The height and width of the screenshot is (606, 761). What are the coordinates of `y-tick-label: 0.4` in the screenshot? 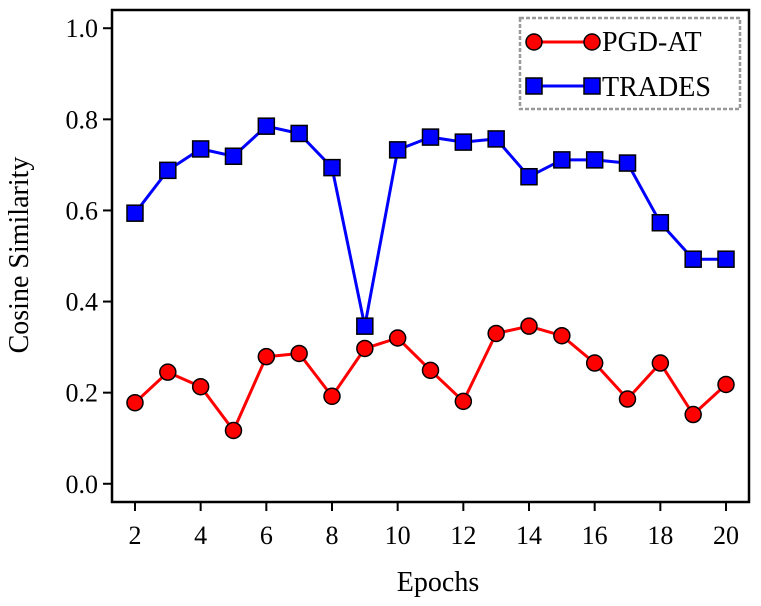 It's located at (82, 302).